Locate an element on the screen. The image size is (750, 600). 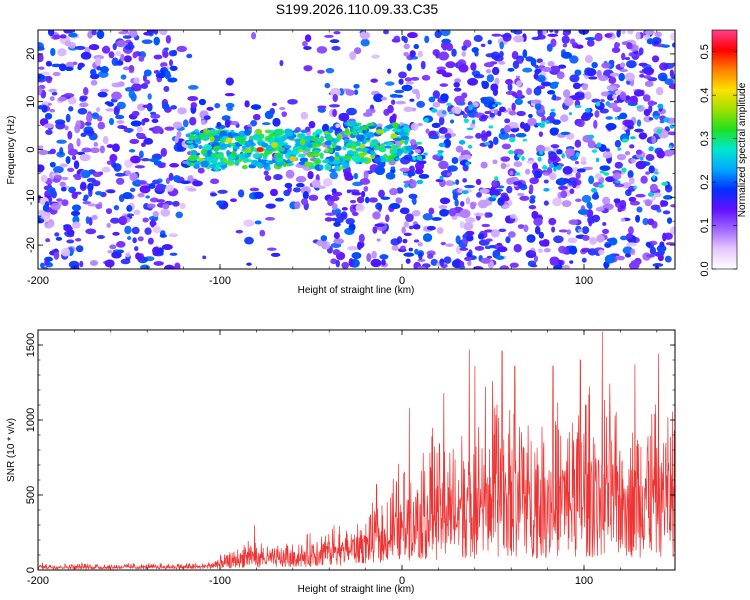
x-tick-label: 100 is located at coordinates (584, 581).